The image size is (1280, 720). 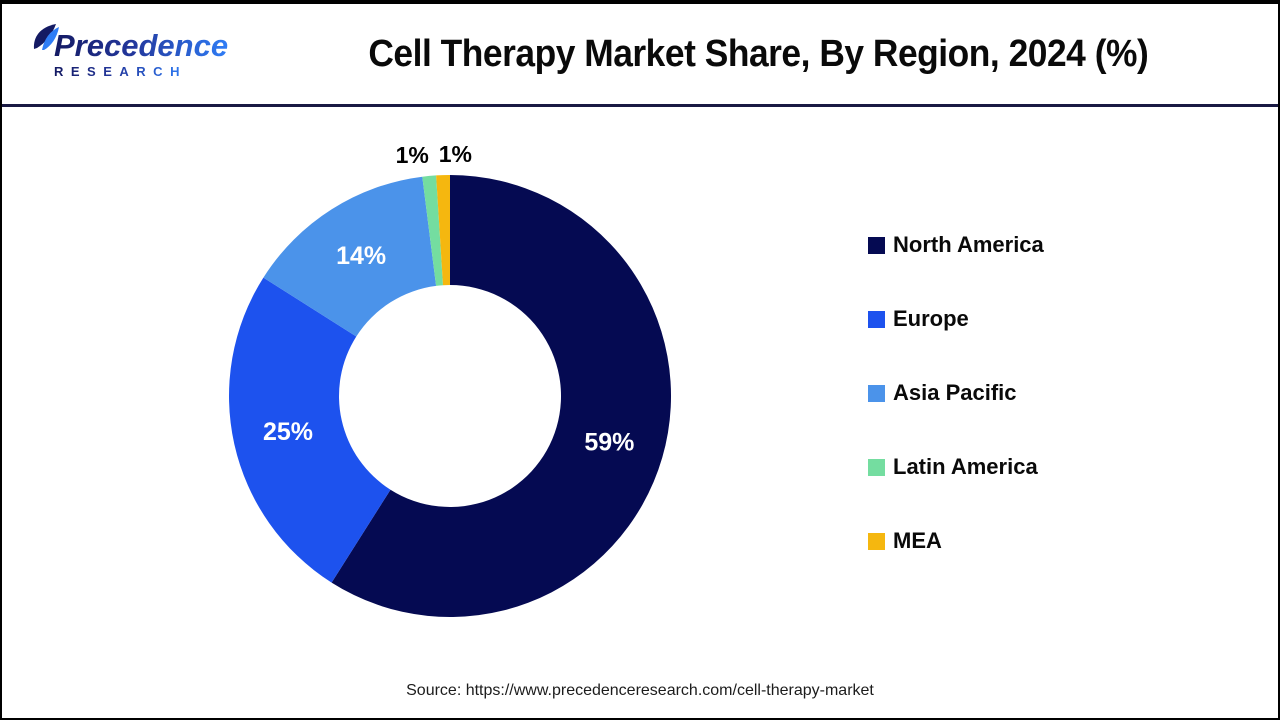 What do you see at coordinates (46, 37) in the screenshot?
I see `logo-leaf-icon` at bounding box center [46, 37].